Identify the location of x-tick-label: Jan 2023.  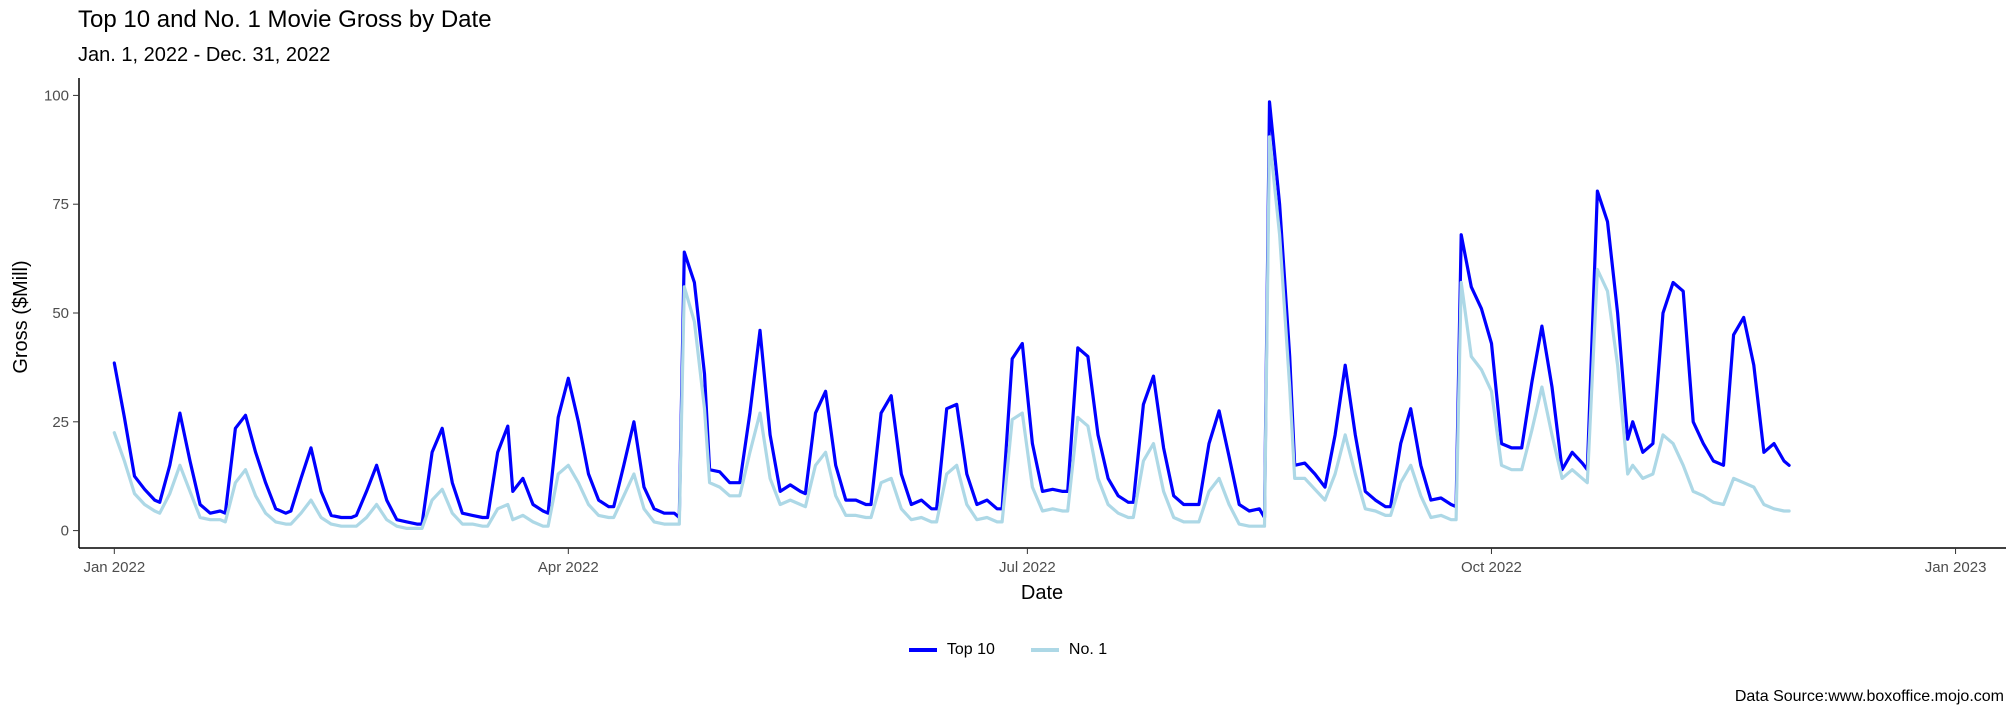
(1956, 567).